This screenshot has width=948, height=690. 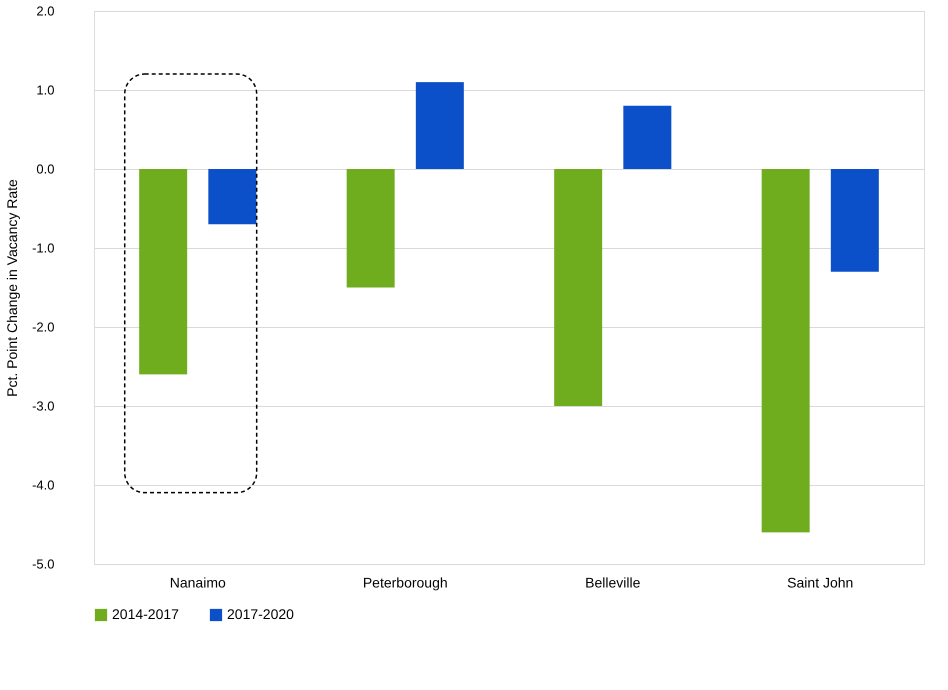 What do you see at coordinates (146, 614) in the screenshot?
I see `legend-label: 2014-2017` at bounding box center [146, 614].